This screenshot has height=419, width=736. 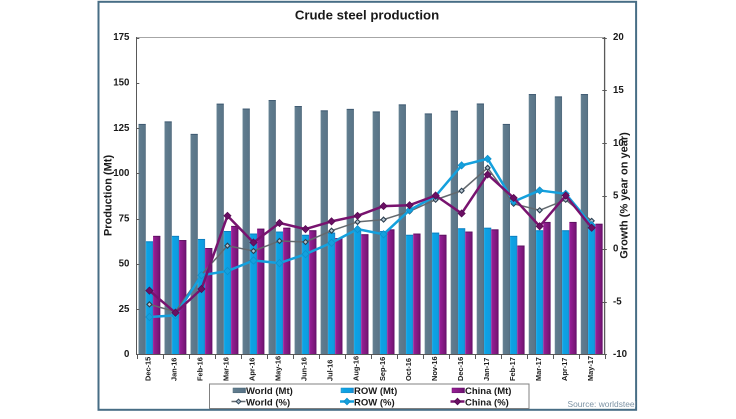 What do you see at coordinates (269, 391) in the screenshot?
I see `svg-text: World (Mt)` at bounding box center [269, 391].